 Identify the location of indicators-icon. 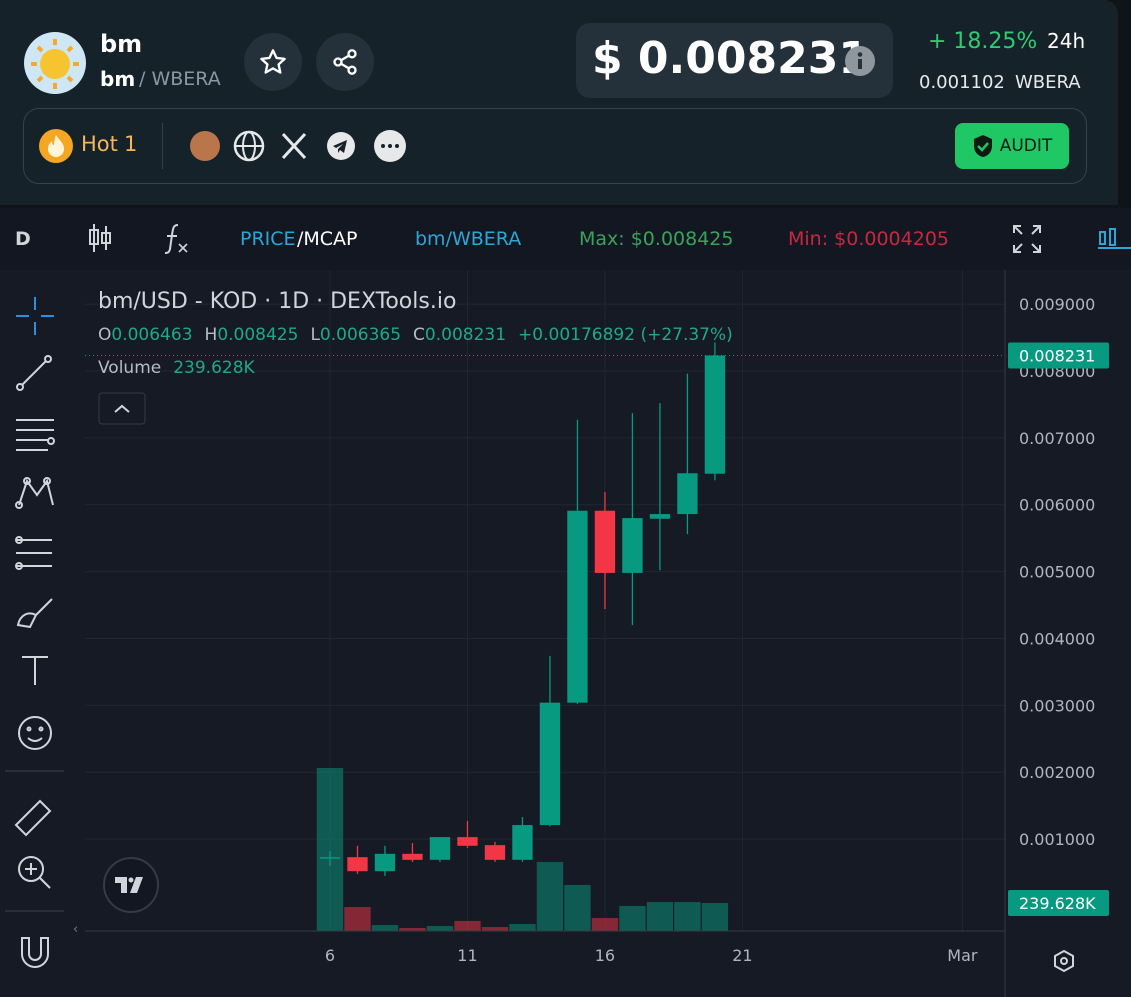
(176, 239).